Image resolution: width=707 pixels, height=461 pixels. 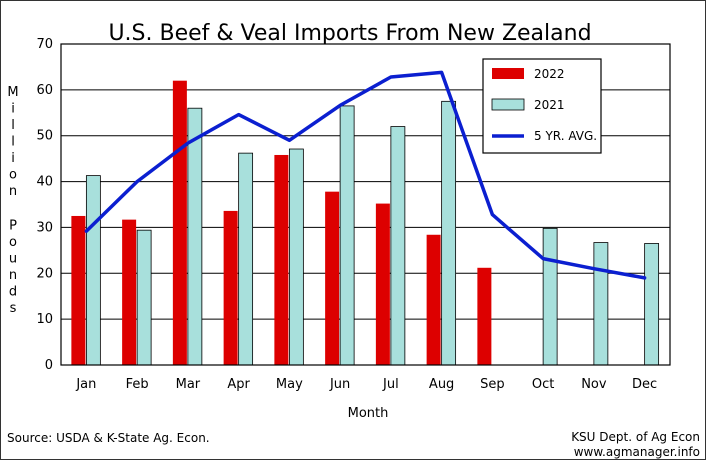 What do you see at coordinates (635, 437) in the screenshot?
I see `credit-line-1: KSU Dept. of Ag Econ` at bounding box center [635, 437].